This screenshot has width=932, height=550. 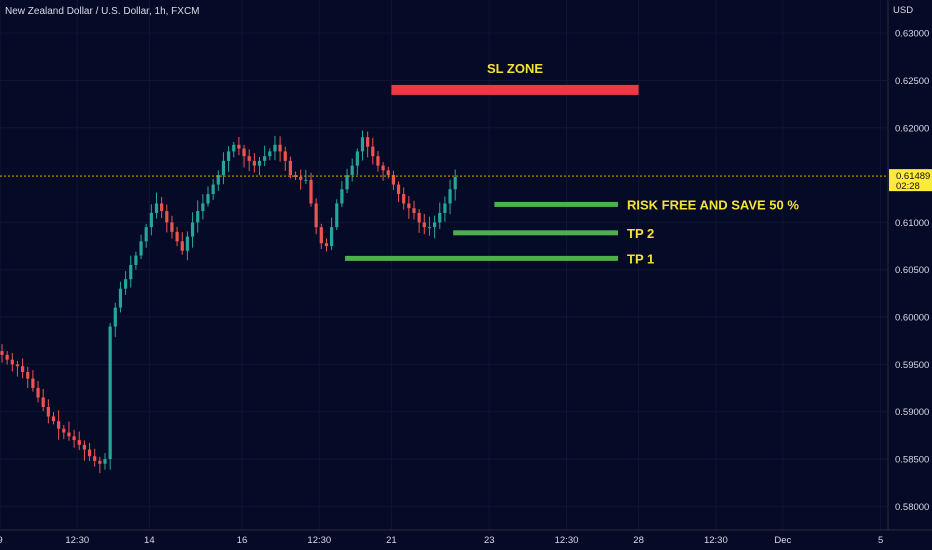 What do you see at coordinates (912, 365) in the screenshot?
I see `y-tick-label: 0.59500` at bounding box center [912, 365].